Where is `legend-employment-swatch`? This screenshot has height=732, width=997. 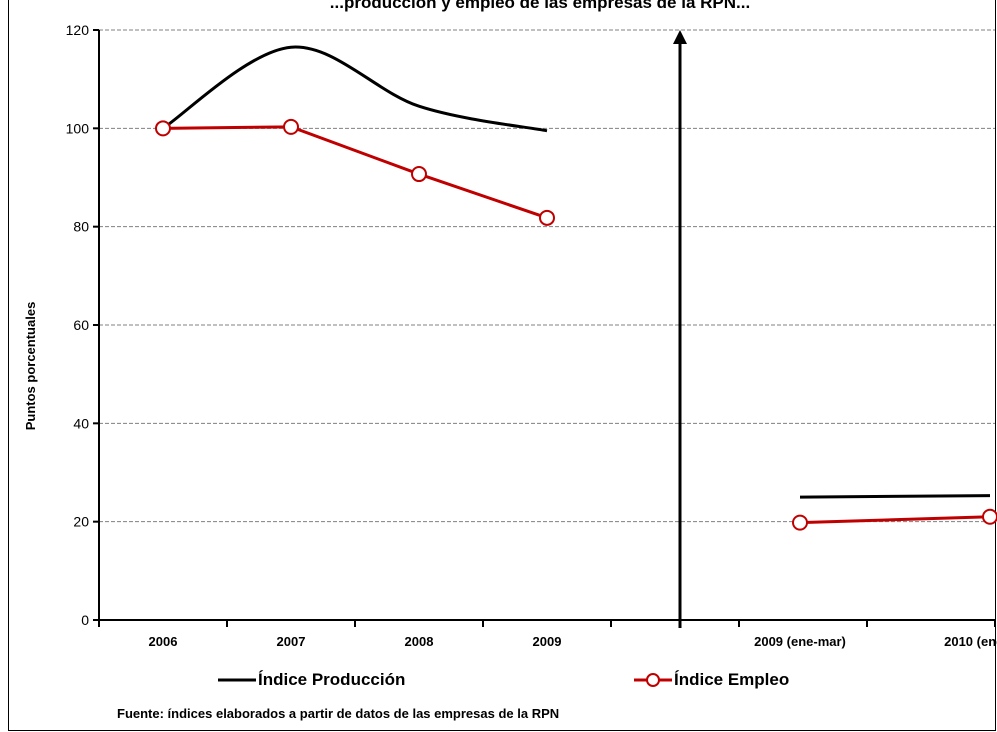 legend-employment-swatch is located at coordinates (654, 680).